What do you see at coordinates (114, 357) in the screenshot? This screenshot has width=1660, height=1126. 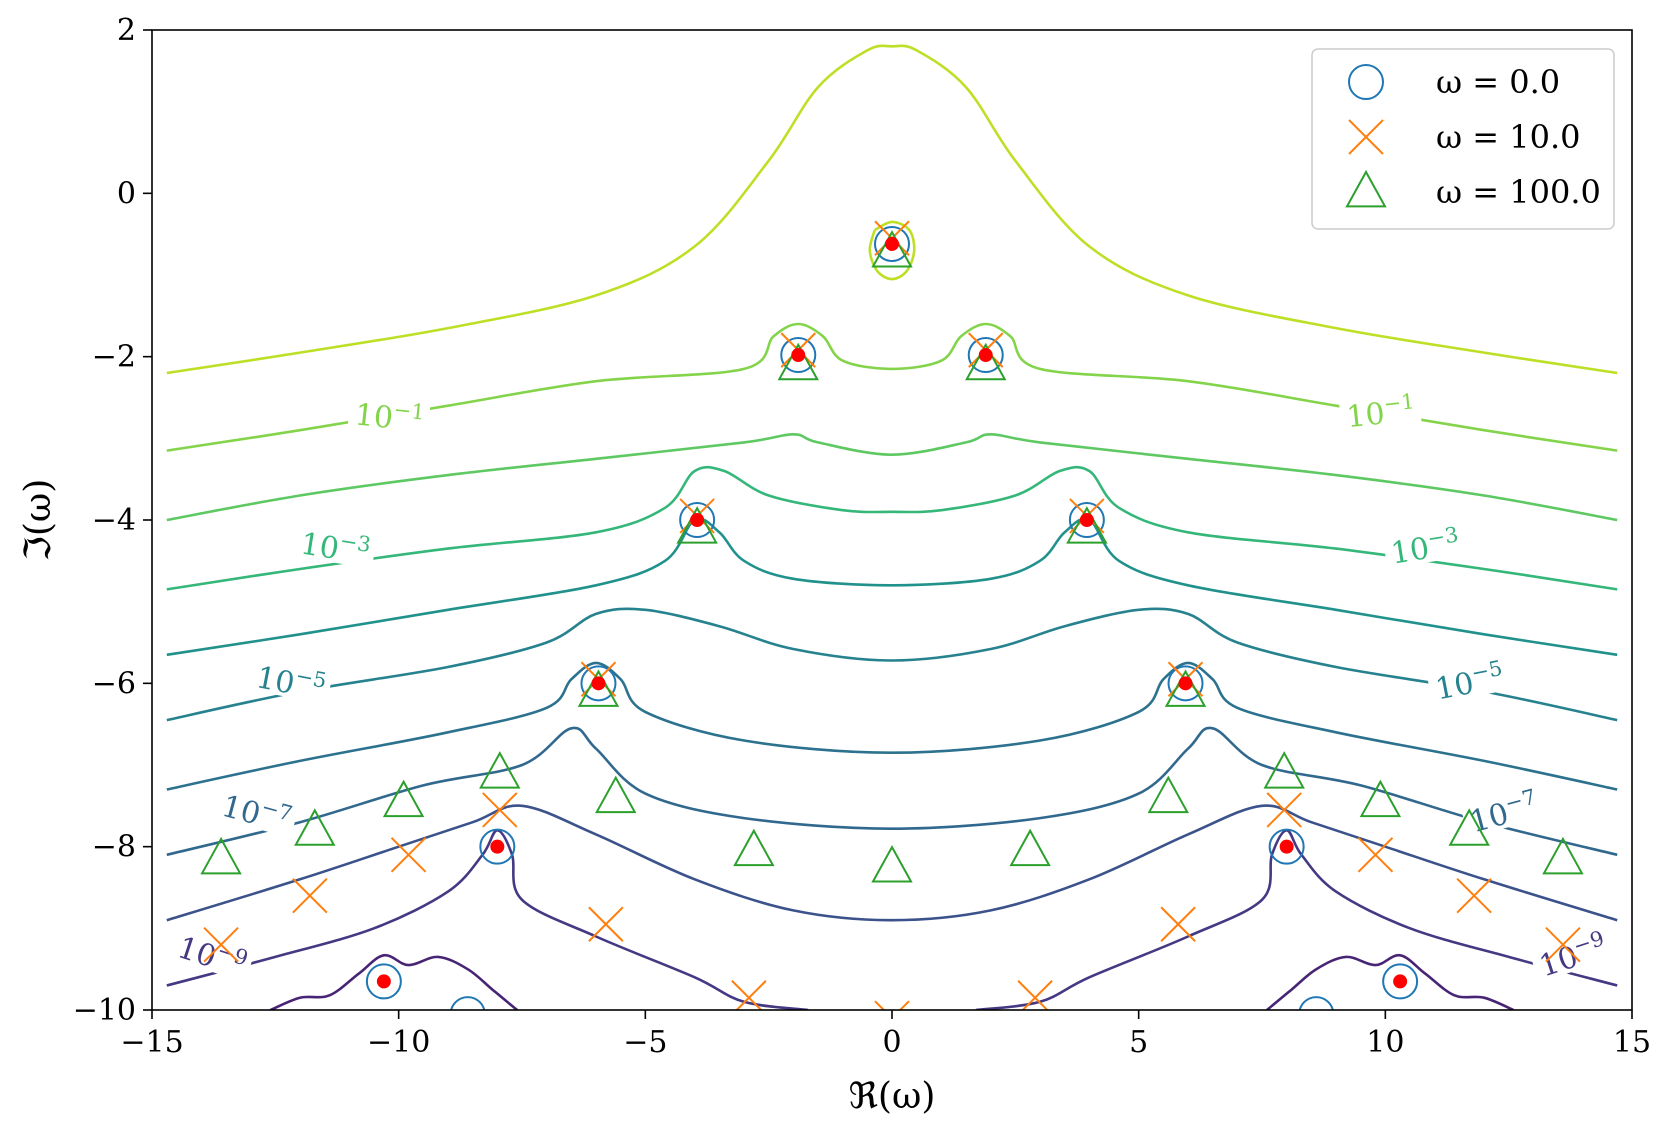 I see `y-tick-label: −2` at bounding box center [114, 357].